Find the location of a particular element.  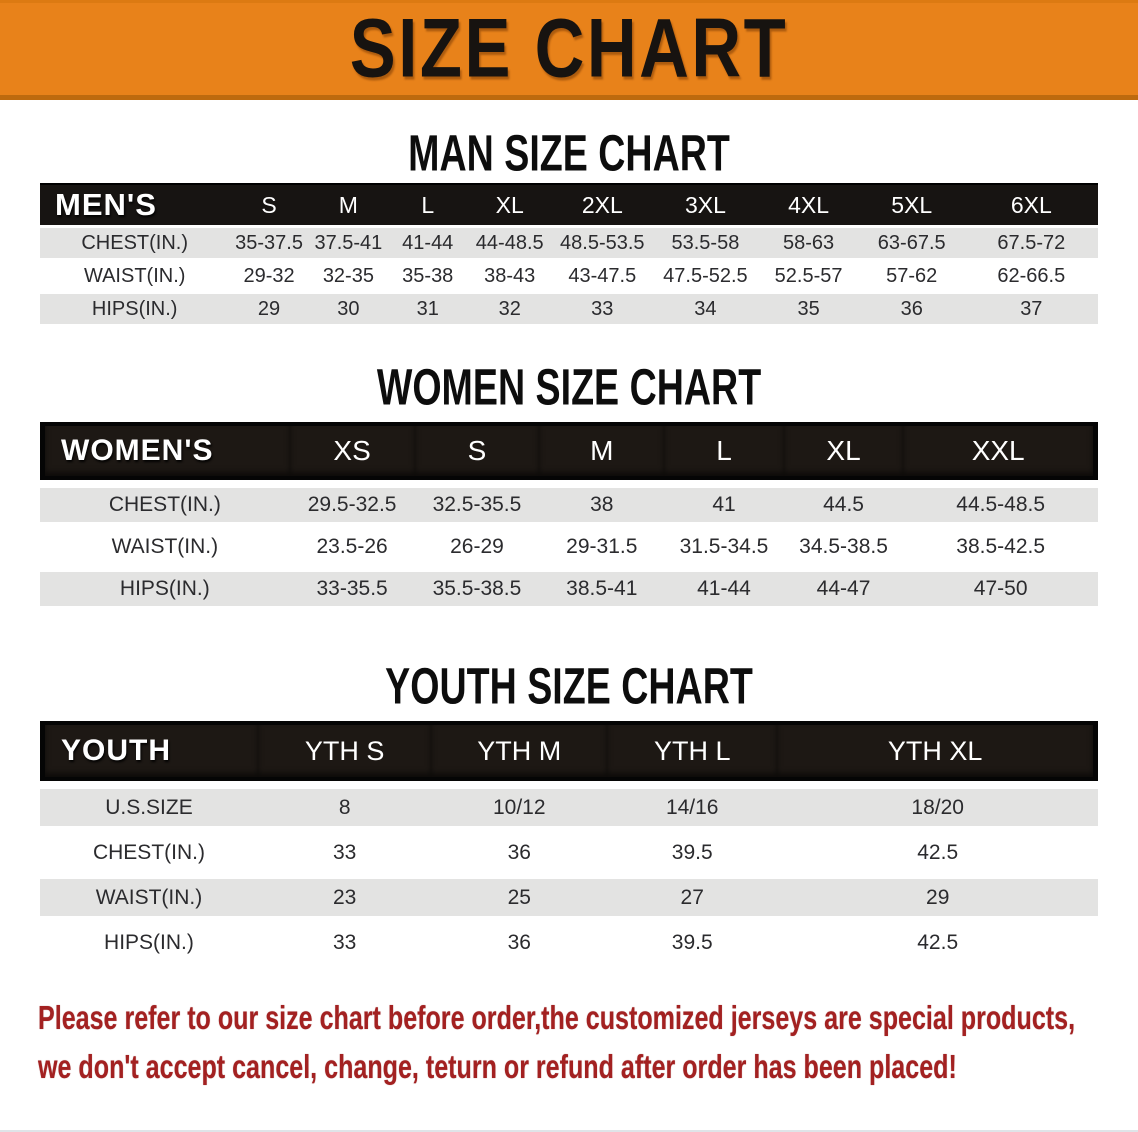

size-value-cell: 53.5-58 is located at coordinates (705, 243).